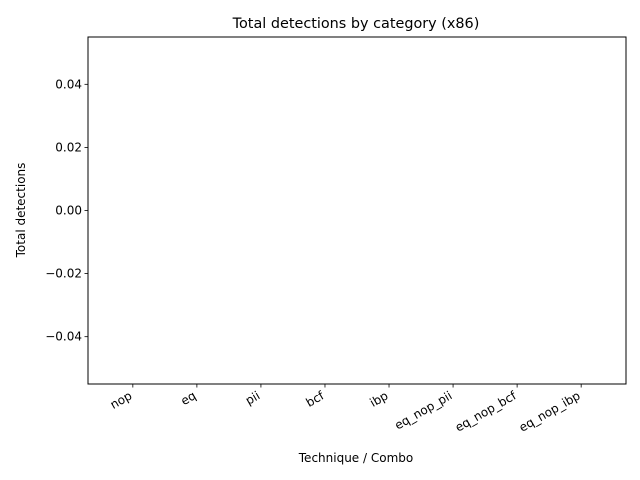 The image size is (640, 480). I want to click on x-tick-label: eq, so click(188, 398).